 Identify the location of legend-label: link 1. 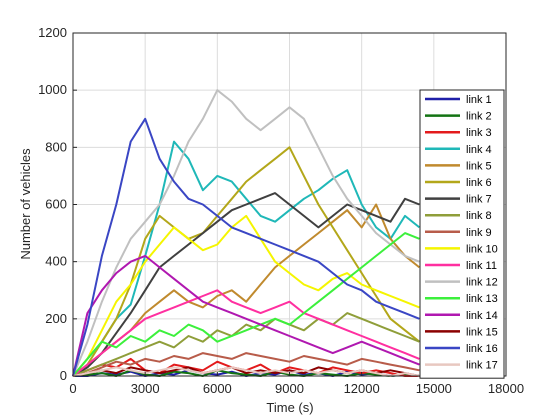
(479, 100).